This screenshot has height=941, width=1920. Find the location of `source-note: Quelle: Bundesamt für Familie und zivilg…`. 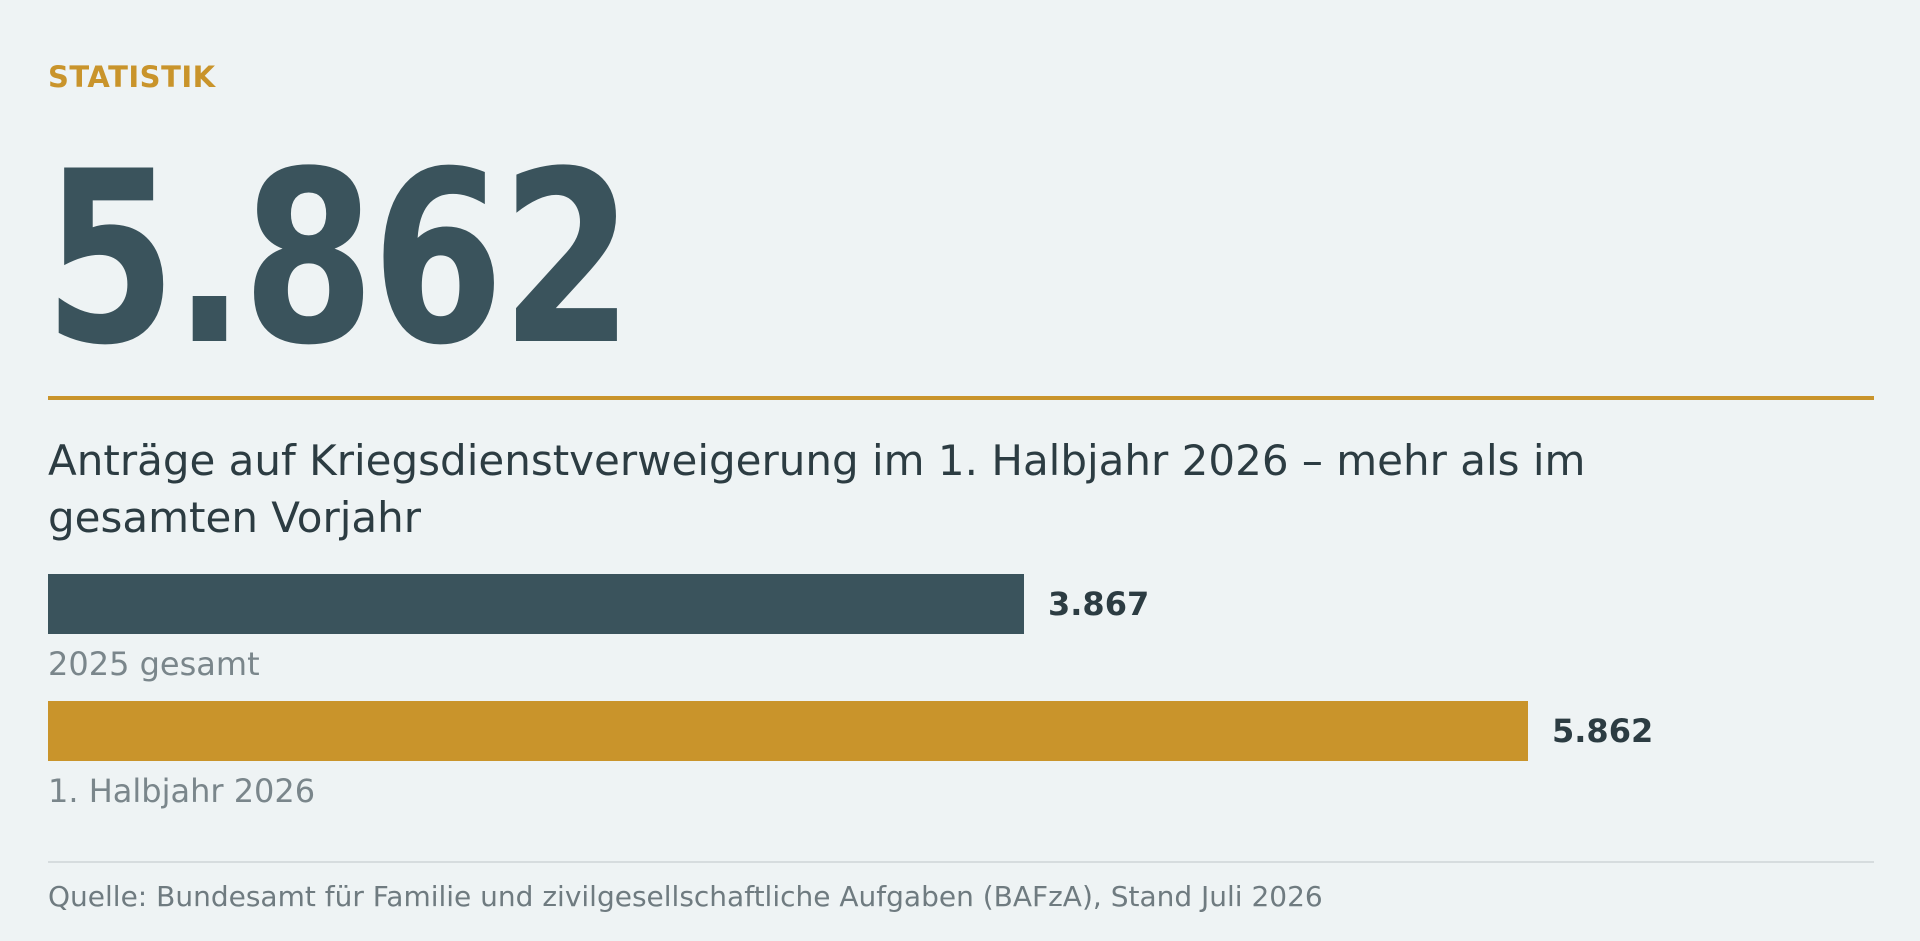

source-note: Quelle: Bundesamt für Familie und zivilg… is located at coordinates (685, 896).